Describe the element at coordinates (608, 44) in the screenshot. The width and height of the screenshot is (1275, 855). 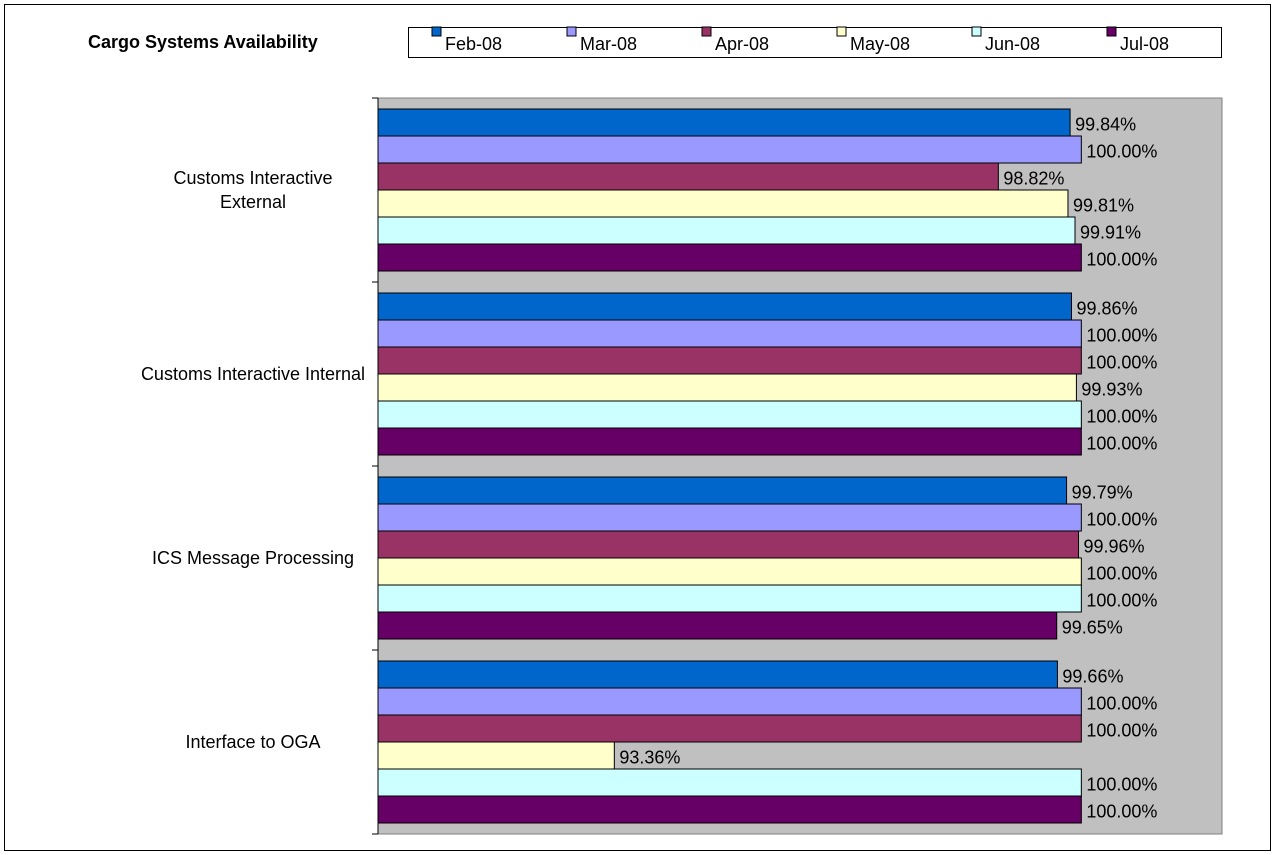
I see `legend-label: Mar-08` at that location.